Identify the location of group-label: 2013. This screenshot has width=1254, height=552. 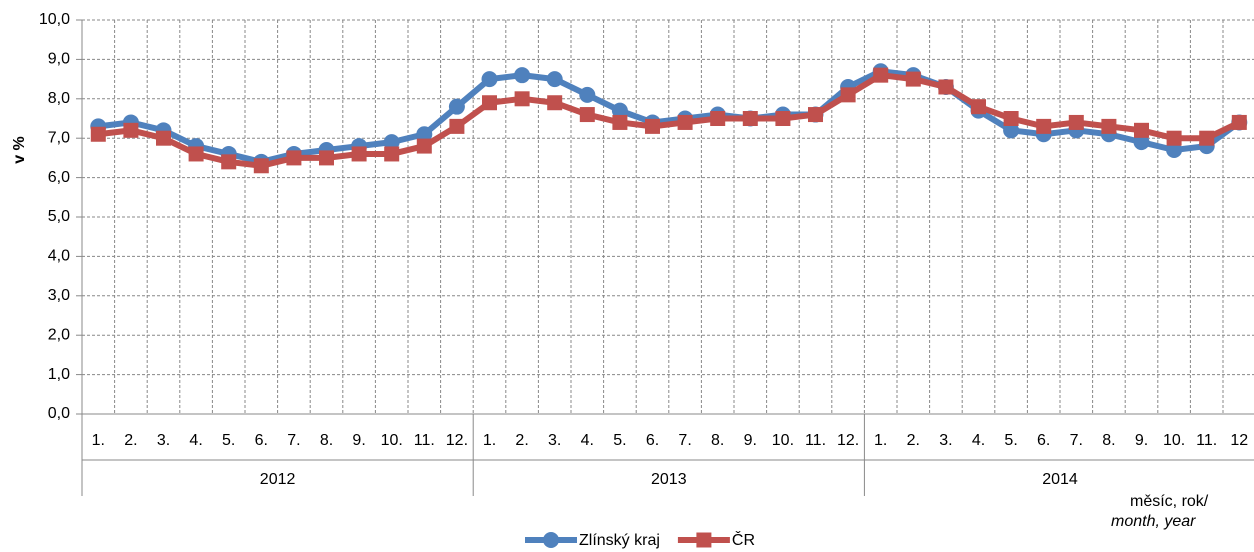
(669, 479).